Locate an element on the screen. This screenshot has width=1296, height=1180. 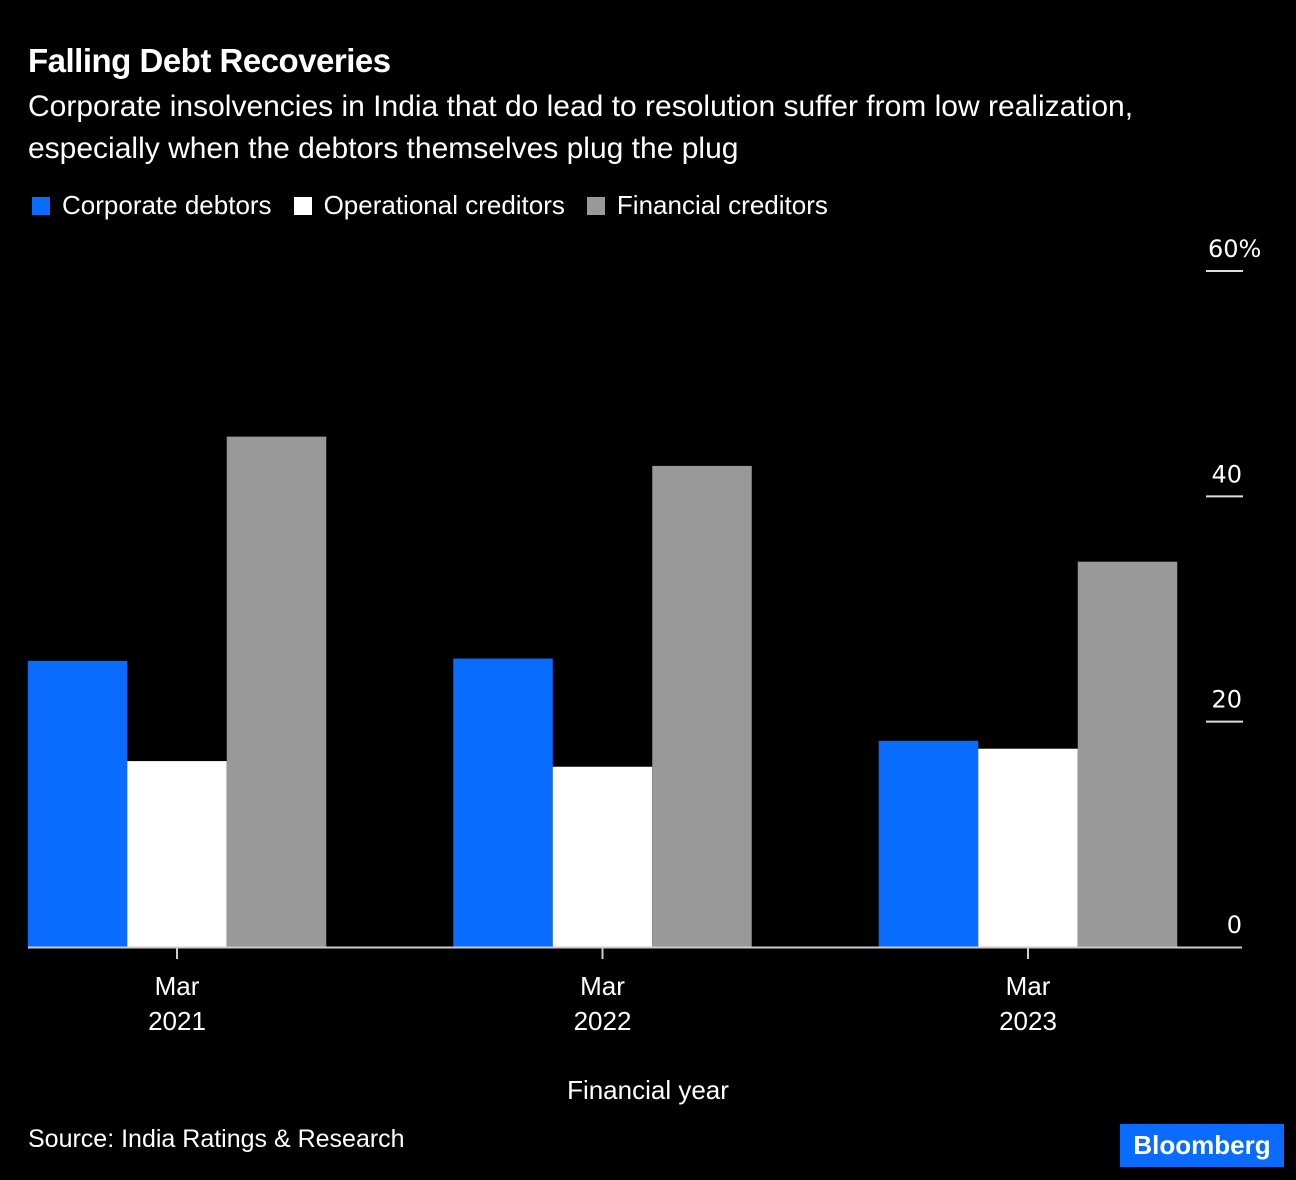
legend-label: Operational creditors is located at coordinates (444, 205).